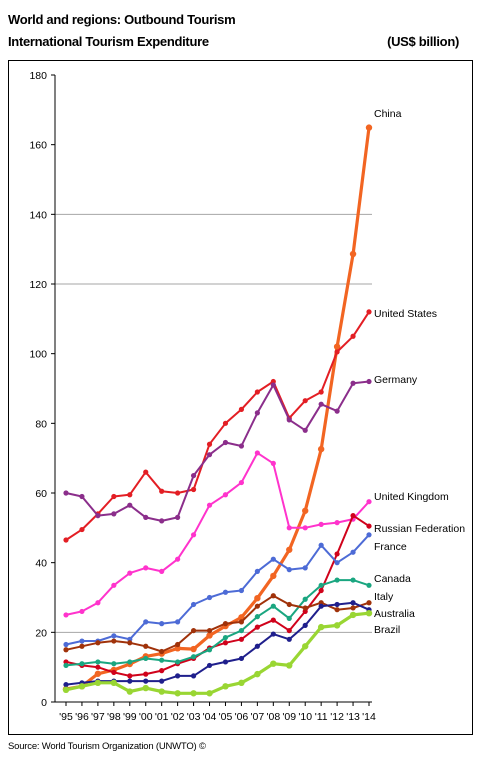 The width and height of the screenshot is (481, 766). Describe the element at coordinates (411, 497) in the screenshot. I see `series-label-united-kingdom: United Kingdom` at that location.